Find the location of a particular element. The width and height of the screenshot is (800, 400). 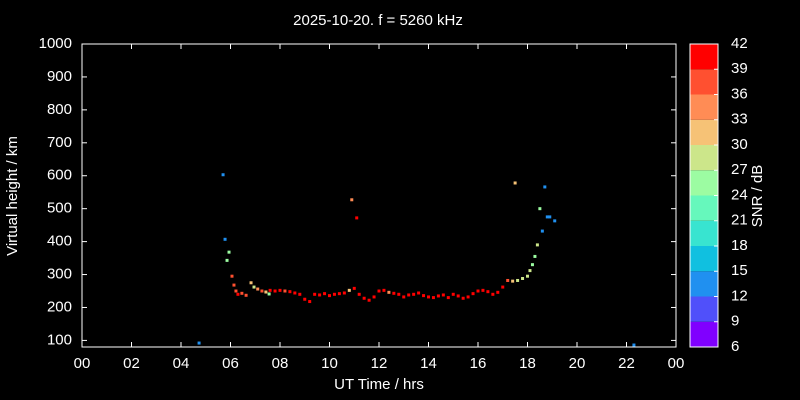

y-tick-label: 500 is located at coordinates (59, 208).